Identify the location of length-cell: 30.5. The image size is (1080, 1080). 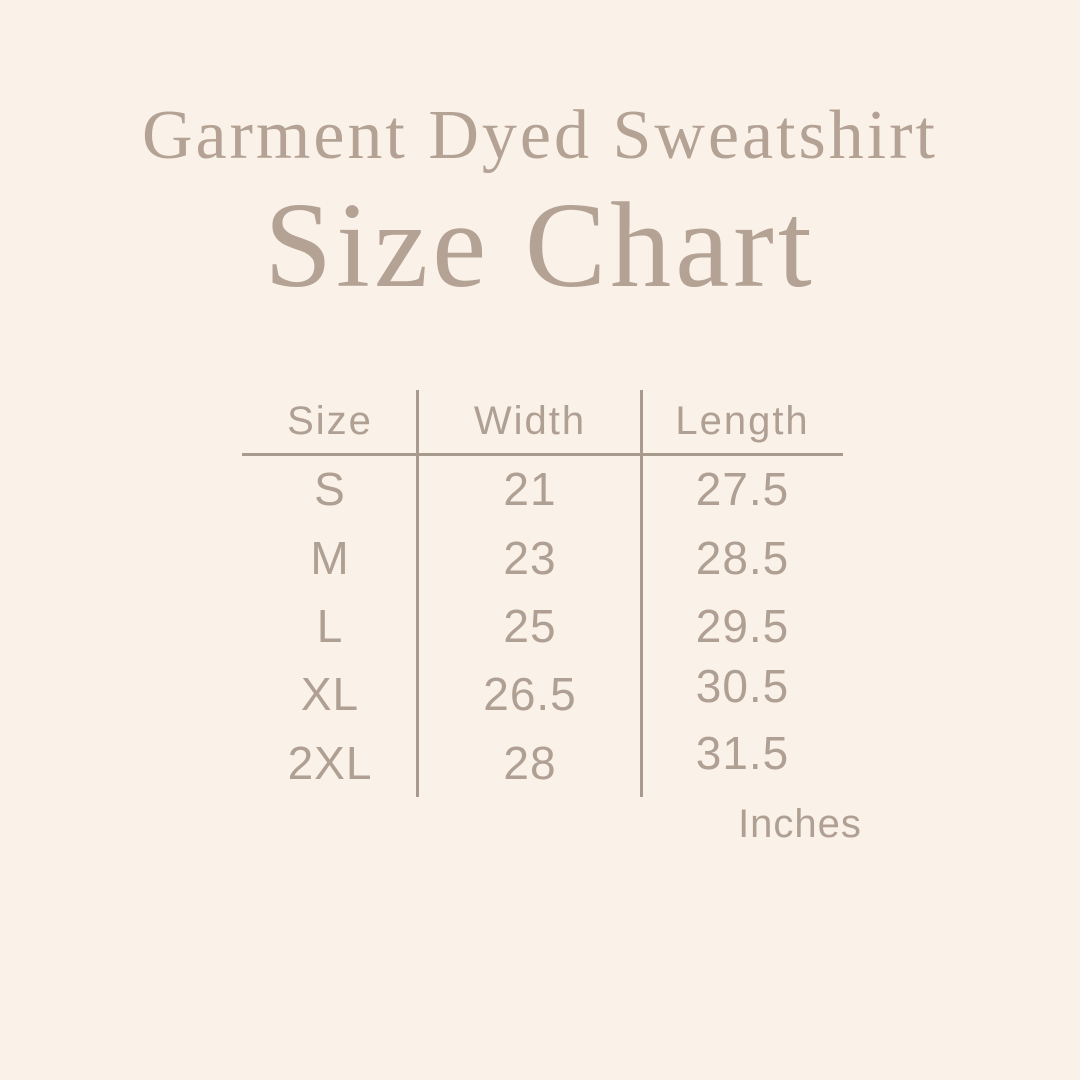
(742, 686).